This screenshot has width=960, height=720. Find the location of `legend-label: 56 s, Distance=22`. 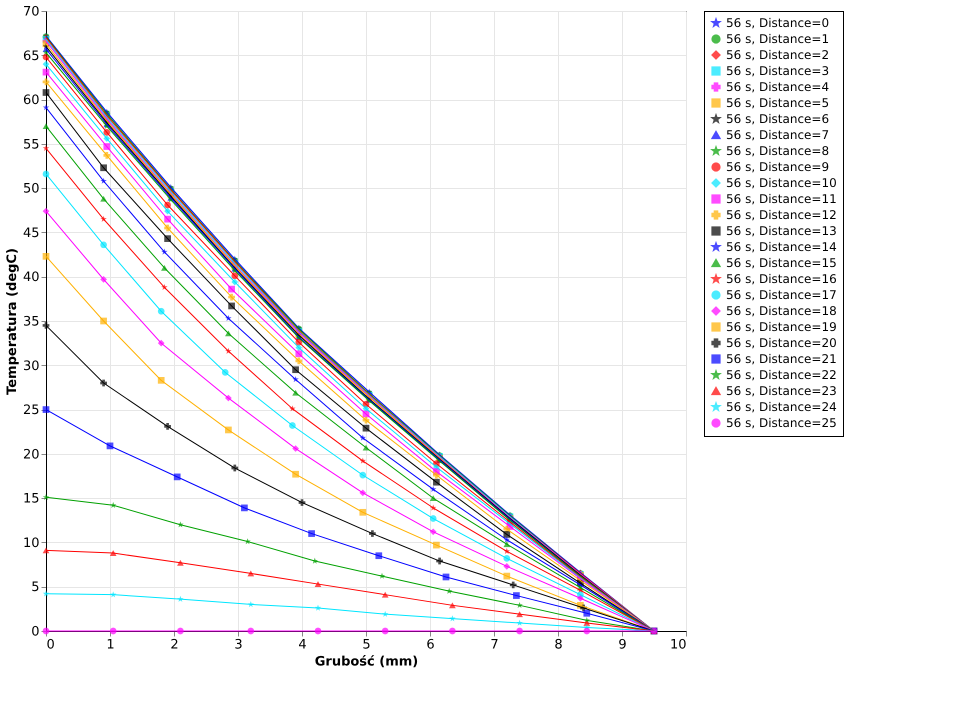

legend-label: 56 s, Distance=22 is located at coordinates (781, 375).